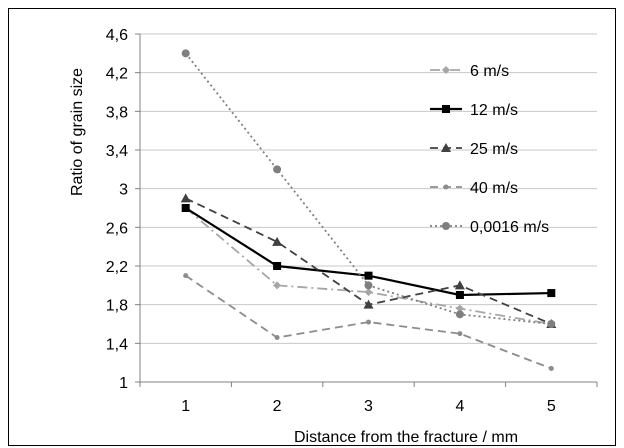  Describe the element at coordinates (489, 71) in the screenshot. I see `legend-label: 6 m/s` at that location.